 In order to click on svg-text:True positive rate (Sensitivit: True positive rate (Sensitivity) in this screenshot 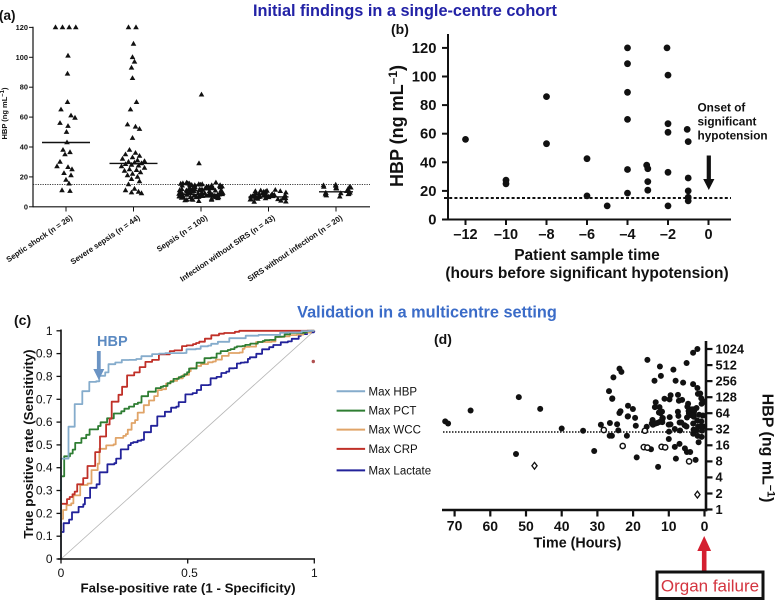, I will do `click(28, 443)`.